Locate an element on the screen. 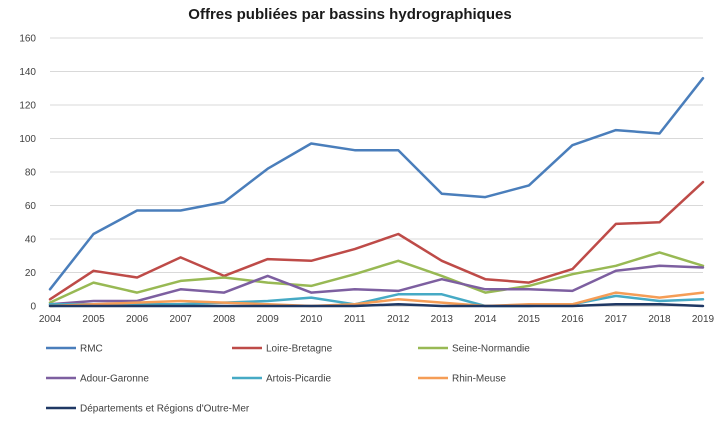 This screenshot has height=424, width=721. y-tick-label: 0 is located at coordinates (33, 307).